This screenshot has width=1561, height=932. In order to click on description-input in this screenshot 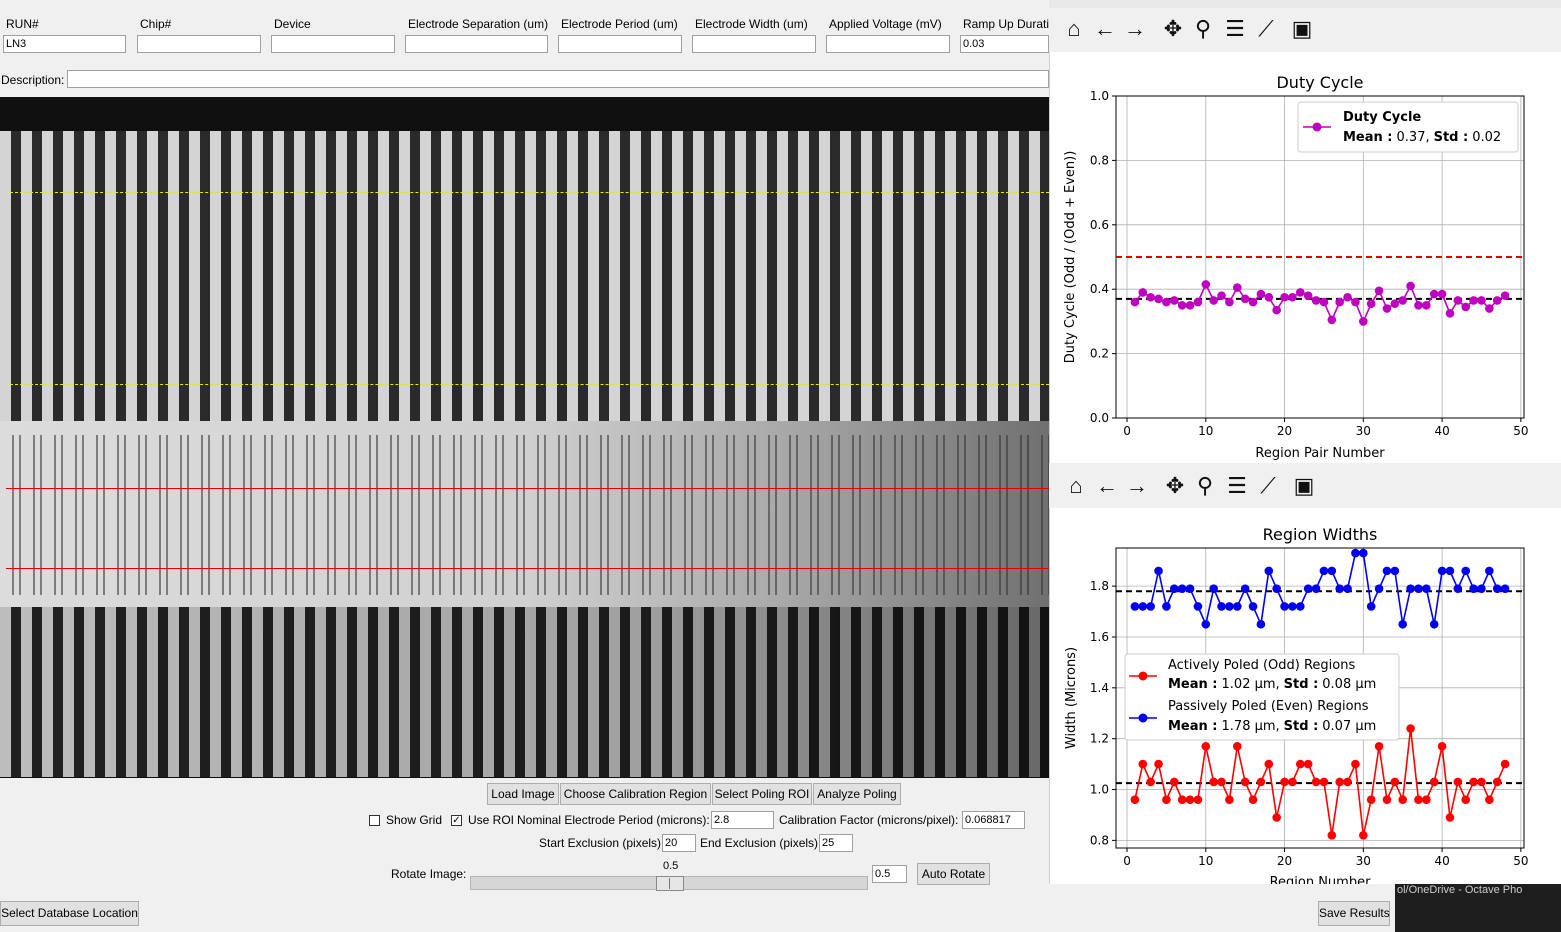, I will do `click(558, 79)`.